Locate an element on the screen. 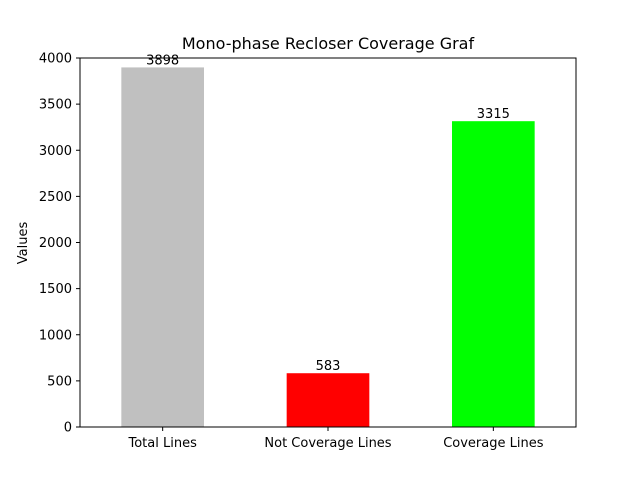  y-tick-label-4: 2000 is located at coordinates (55, 243).